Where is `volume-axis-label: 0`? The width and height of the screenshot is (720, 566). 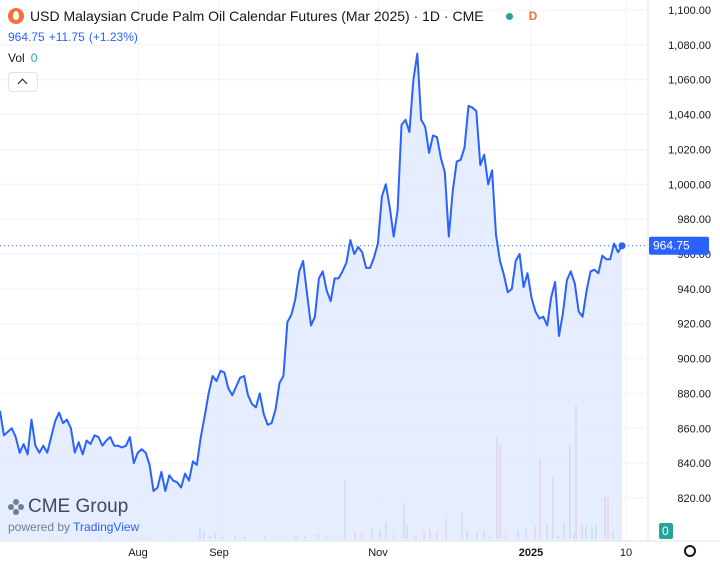
volume-axis-label: 0 is located at coordinates (666, 531).